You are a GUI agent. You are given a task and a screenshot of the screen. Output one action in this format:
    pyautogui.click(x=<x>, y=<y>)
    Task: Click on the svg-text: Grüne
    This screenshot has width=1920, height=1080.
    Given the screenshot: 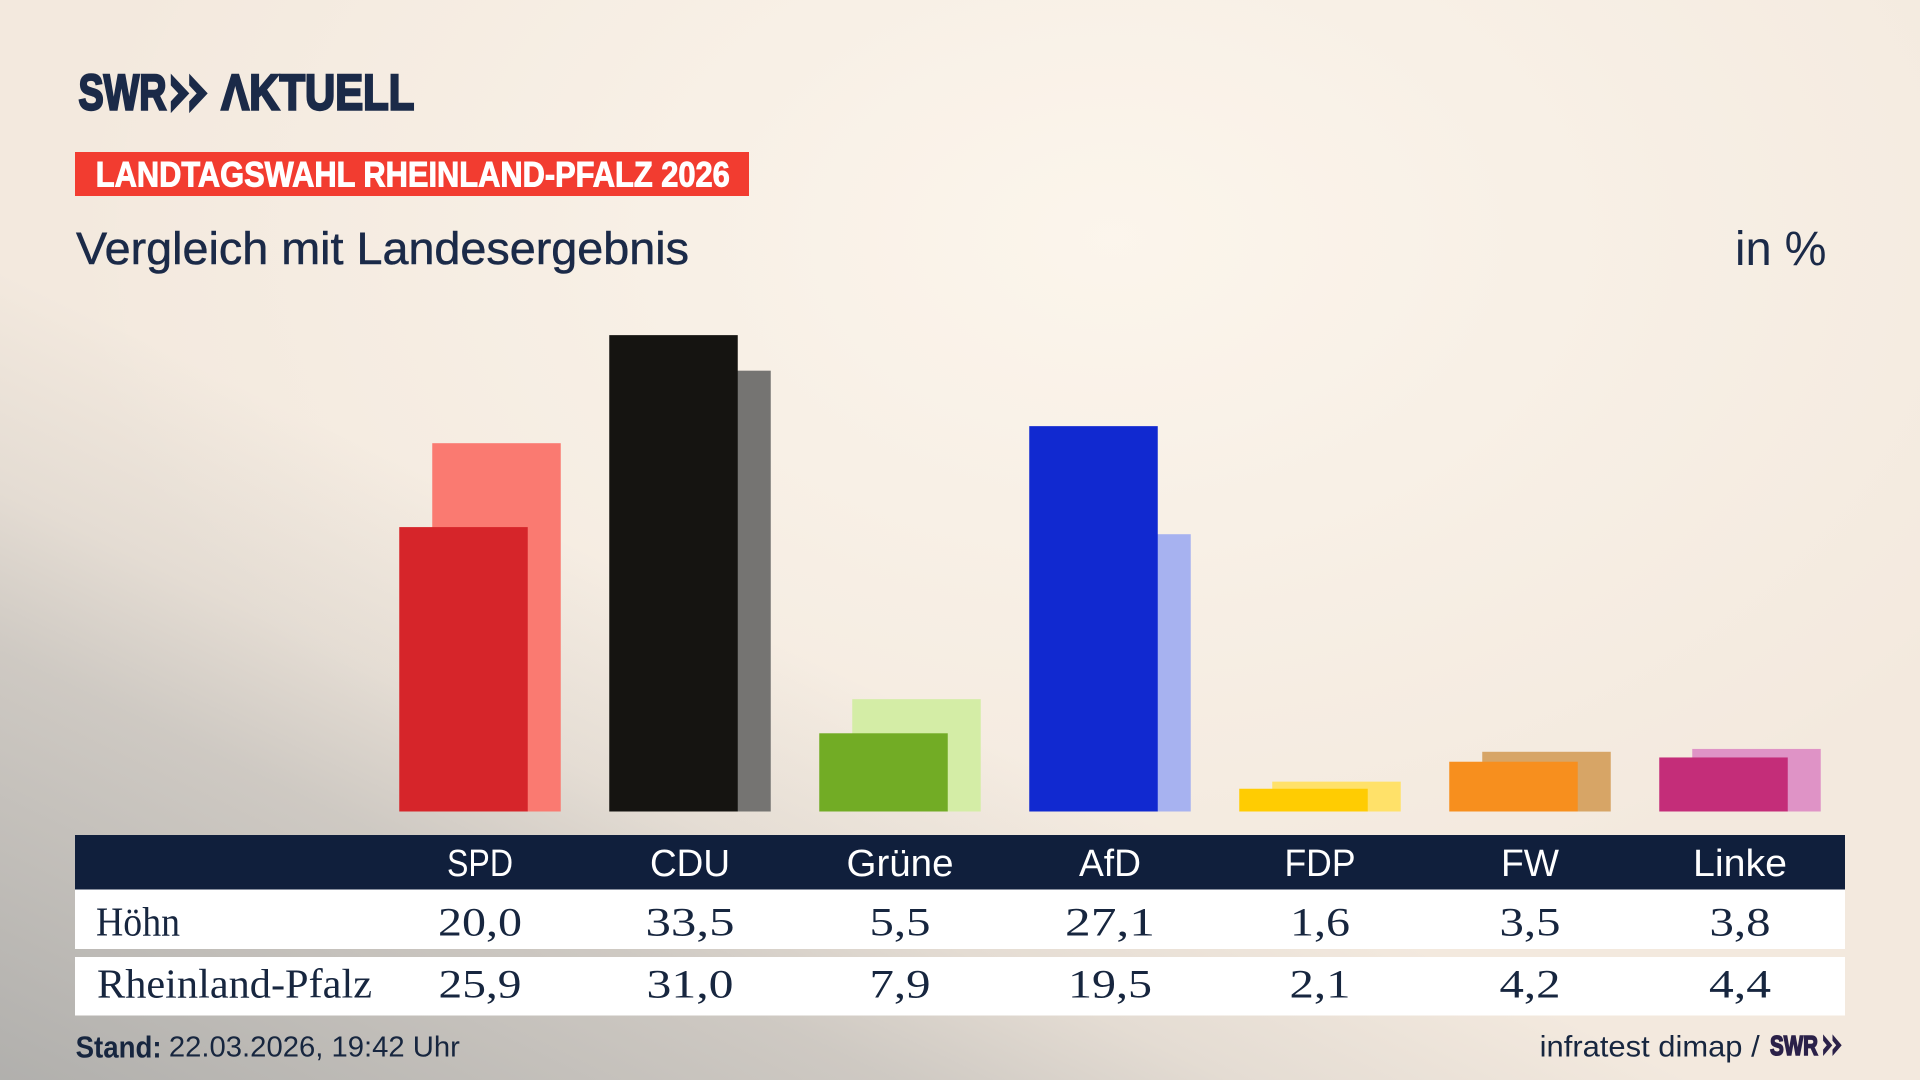 What is the action you would take?
    pyautogui.click(x=900, y=864)
    